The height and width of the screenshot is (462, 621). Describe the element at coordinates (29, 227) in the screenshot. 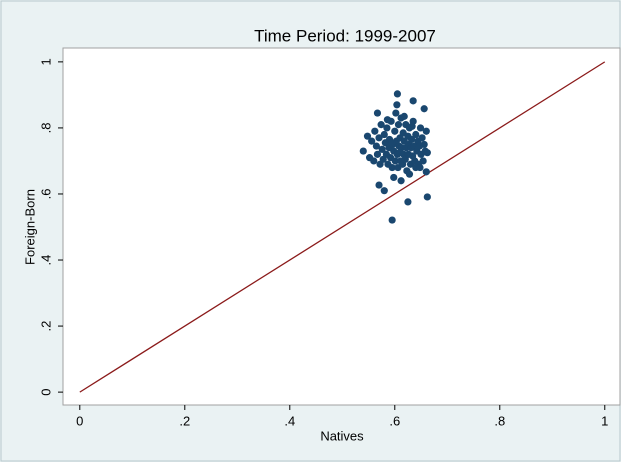

I see `y-axis-label: Foreign-Born` at that location.